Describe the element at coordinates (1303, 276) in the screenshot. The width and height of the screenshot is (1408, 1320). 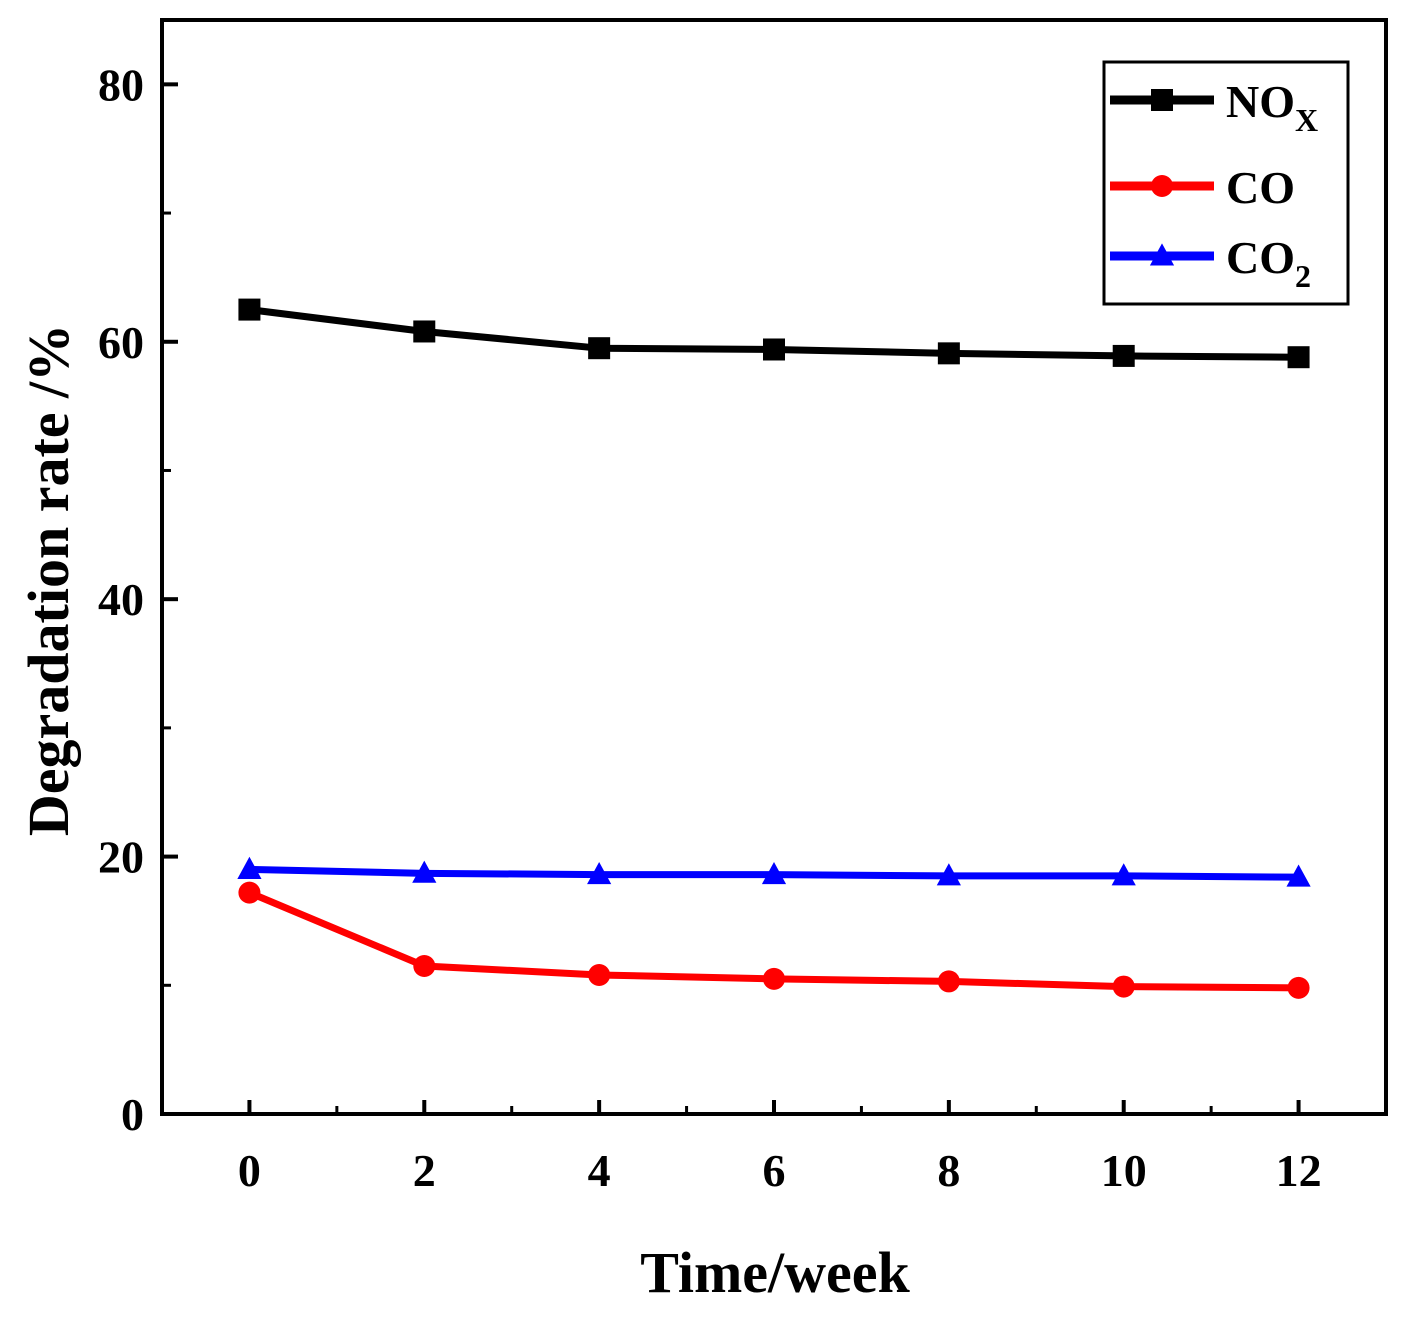
I see `legend-label-subscript: 2` at that location.